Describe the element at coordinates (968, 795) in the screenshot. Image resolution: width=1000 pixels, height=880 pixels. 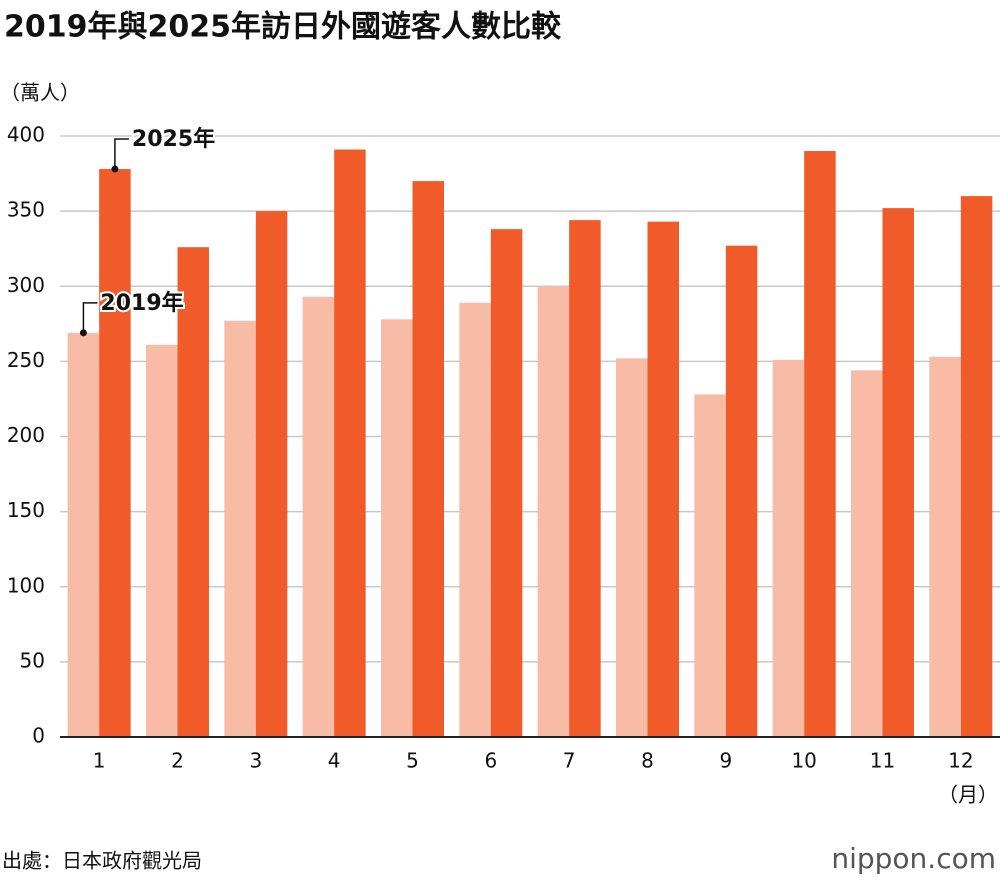
I see `x-unit: （月）` at that location.